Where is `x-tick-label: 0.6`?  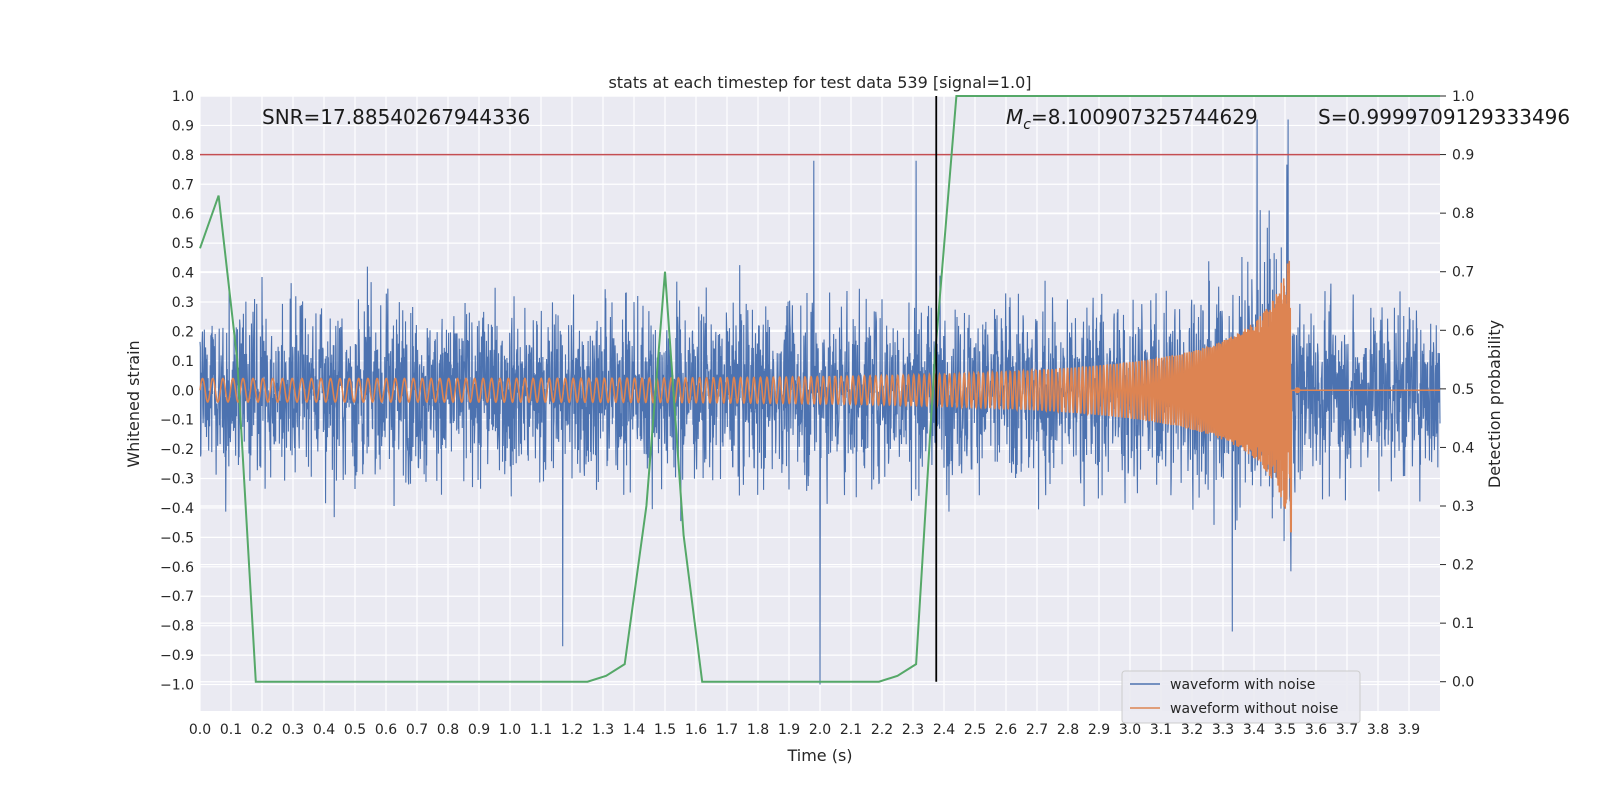
x-tick-label: 0.6 is located at coordinates (386, 730).